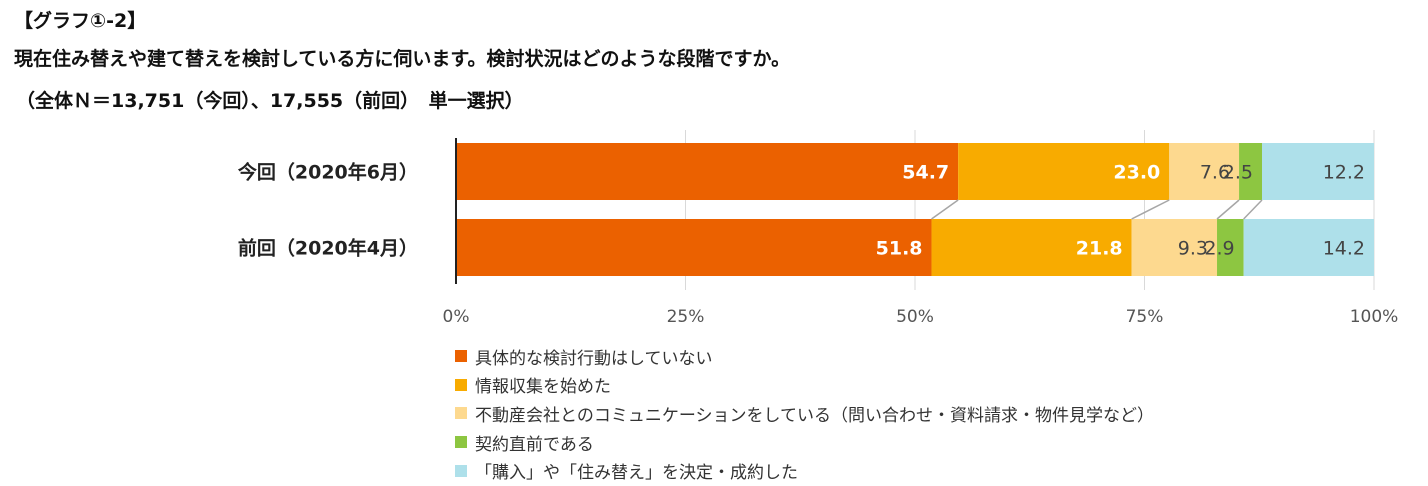 This screenshot has height=486, width=1428. What do you see at coordinates (1219, 249) in the screenshot?
I see `data-label: 2.9` at bounding box center [1219, 249].